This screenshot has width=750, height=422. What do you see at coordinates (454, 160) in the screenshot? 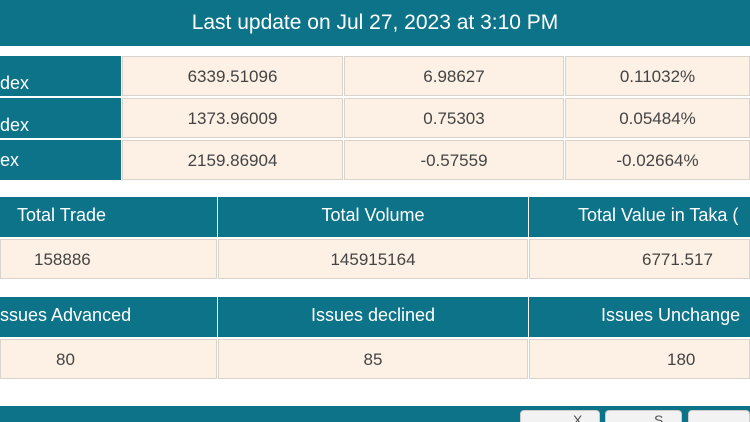
I see `index-change: -0.57559` at bounding box center [454, 160].